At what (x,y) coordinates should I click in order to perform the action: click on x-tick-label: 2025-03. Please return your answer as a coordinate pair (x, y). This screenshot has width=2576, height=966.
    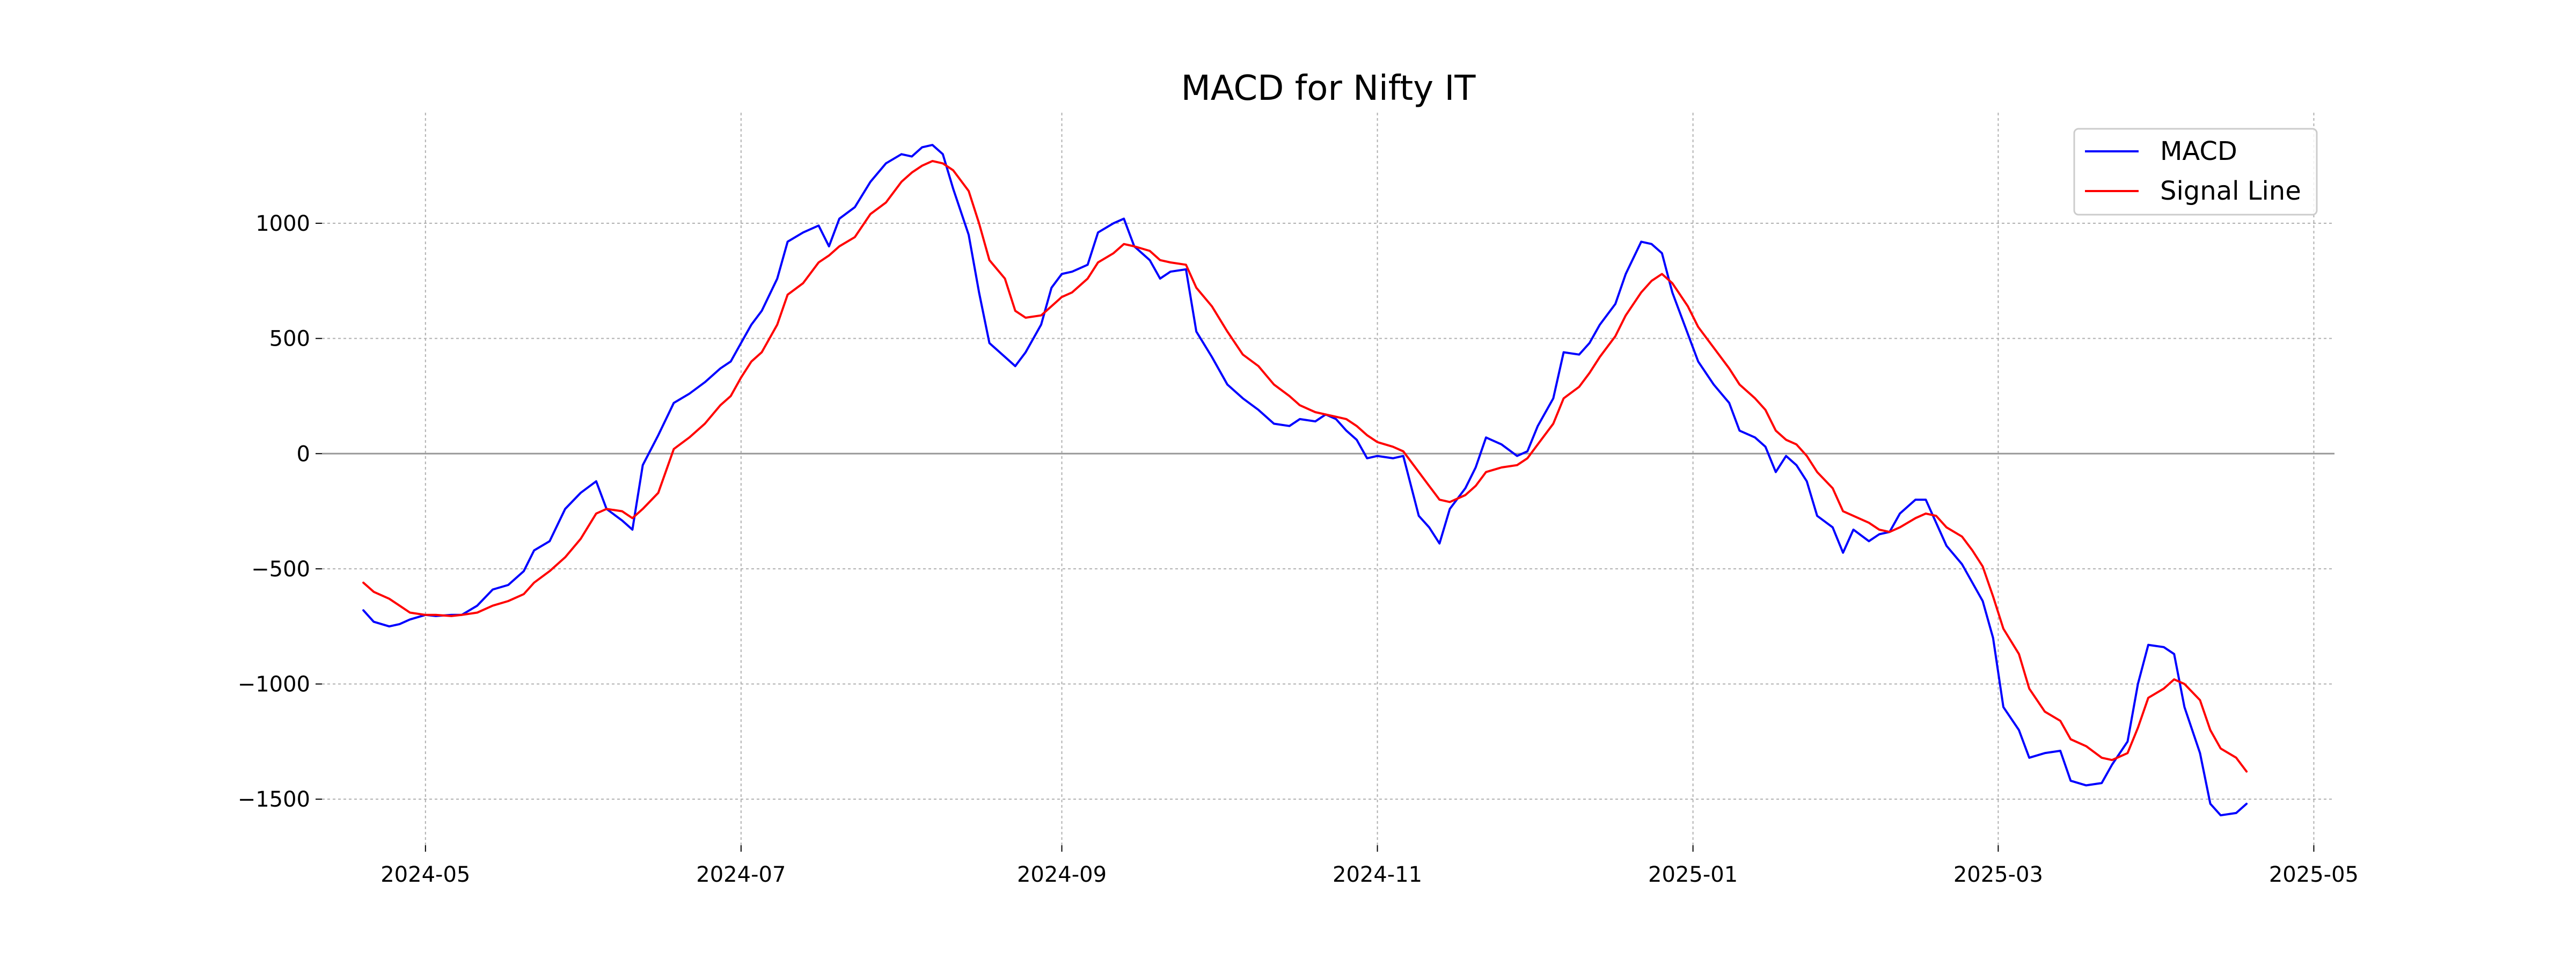
    Looking at the image, I should click on (1998, 874).